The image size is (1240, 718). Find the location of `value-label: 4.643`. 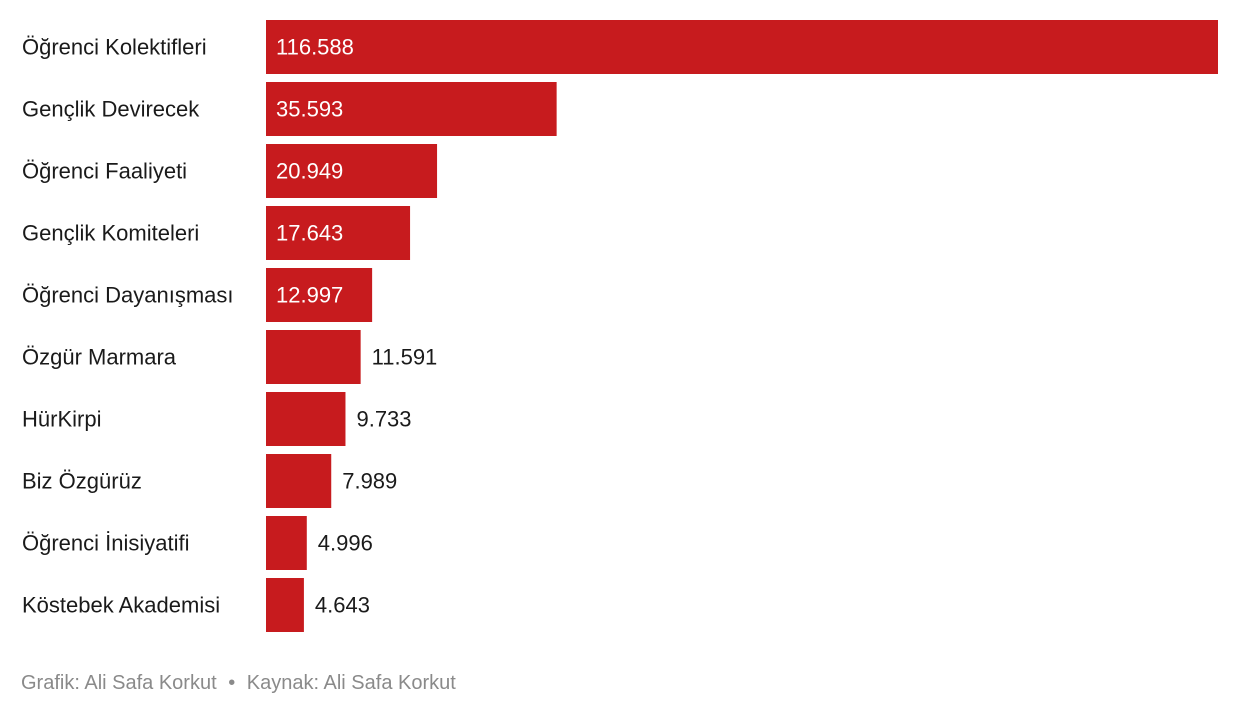

value-label: 4.643 is located at coordinates (342, 605).